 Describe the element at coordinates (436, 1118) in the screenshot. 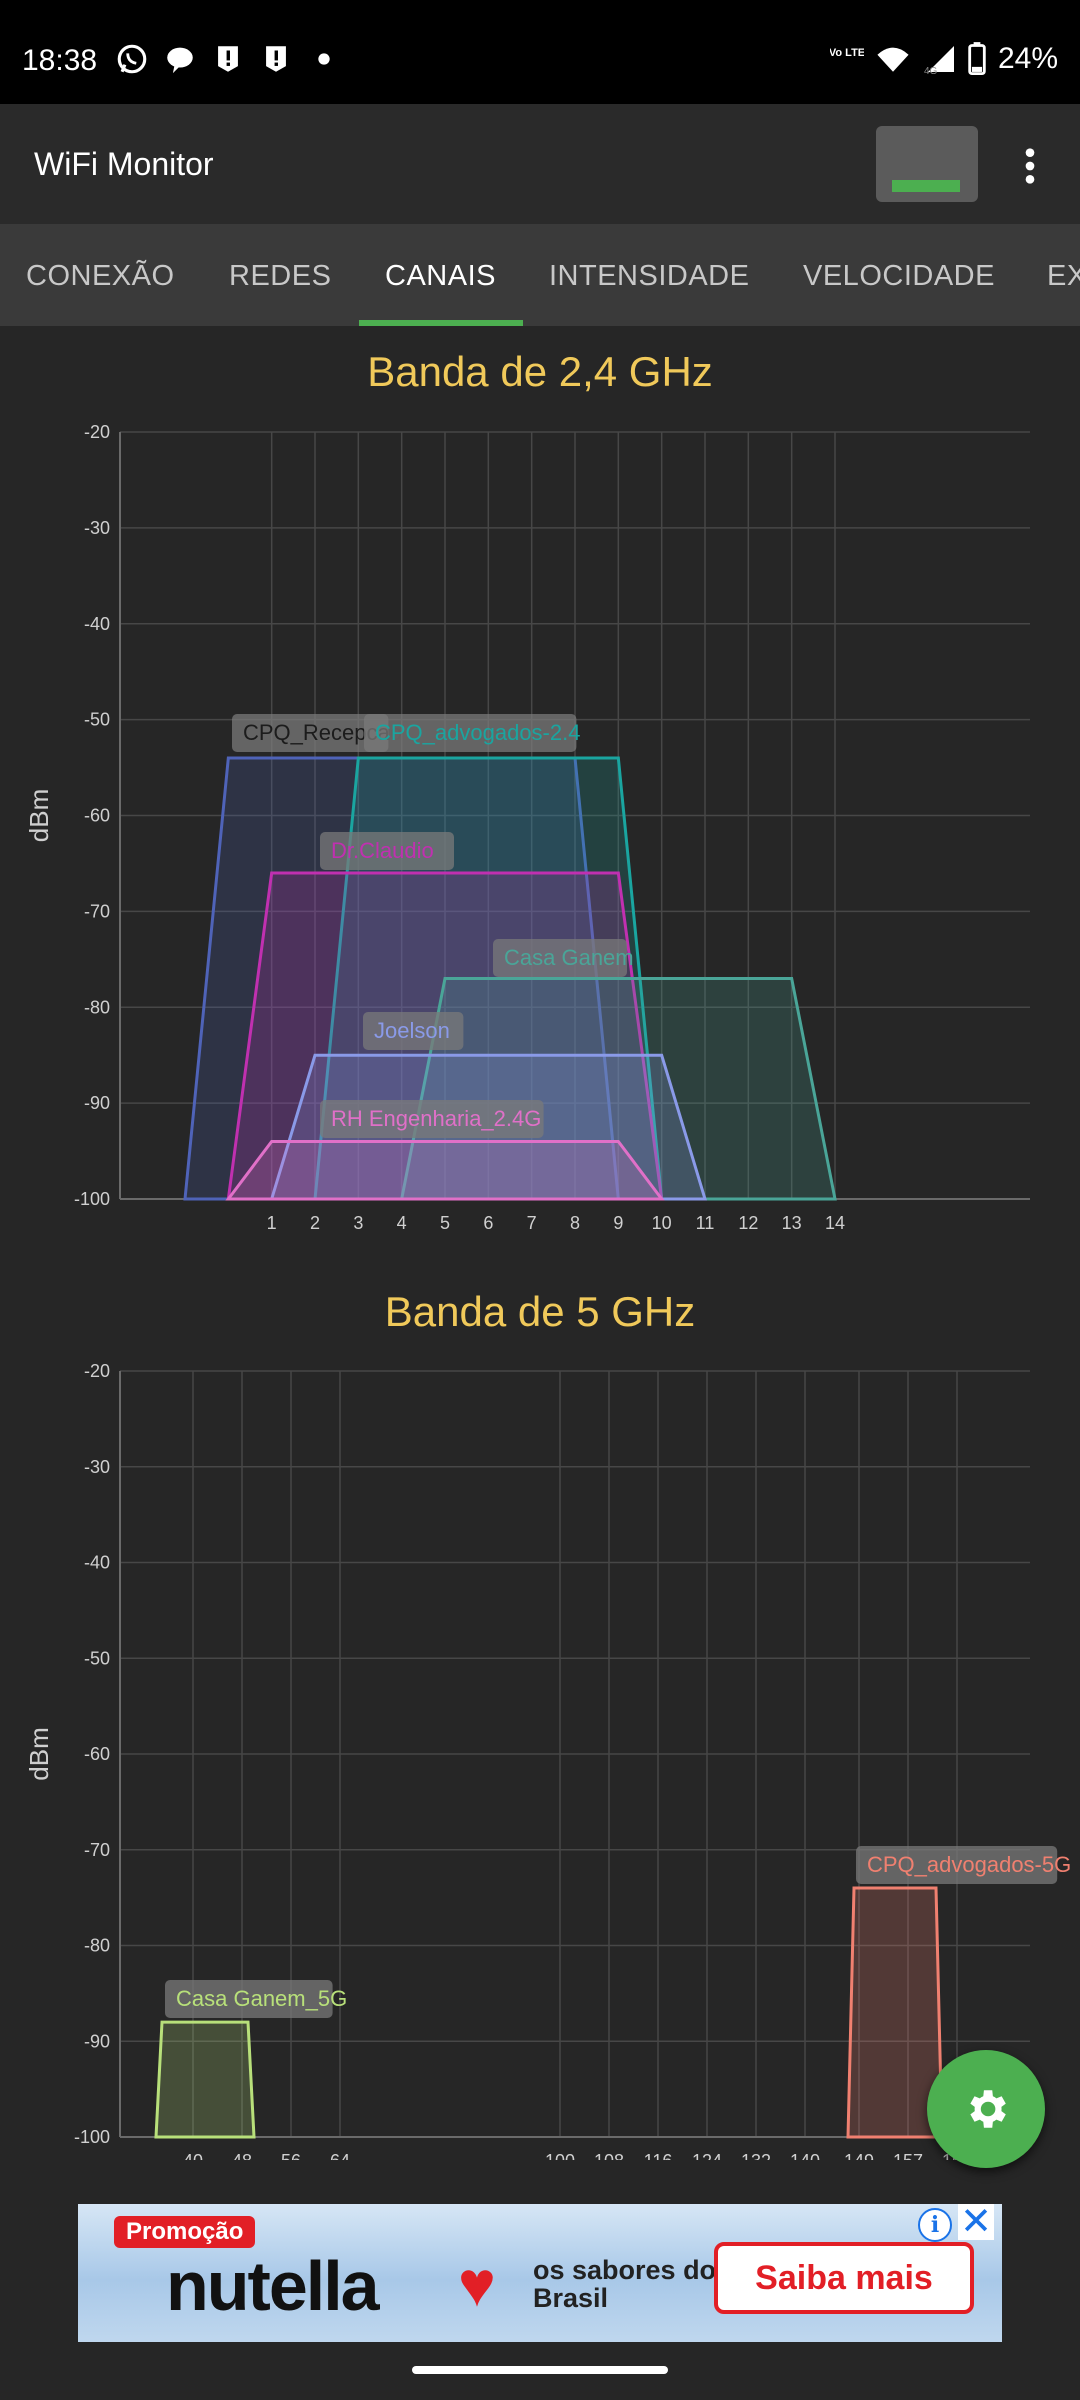

I see `network-label: RH Engenharia_2.4G` at that location.